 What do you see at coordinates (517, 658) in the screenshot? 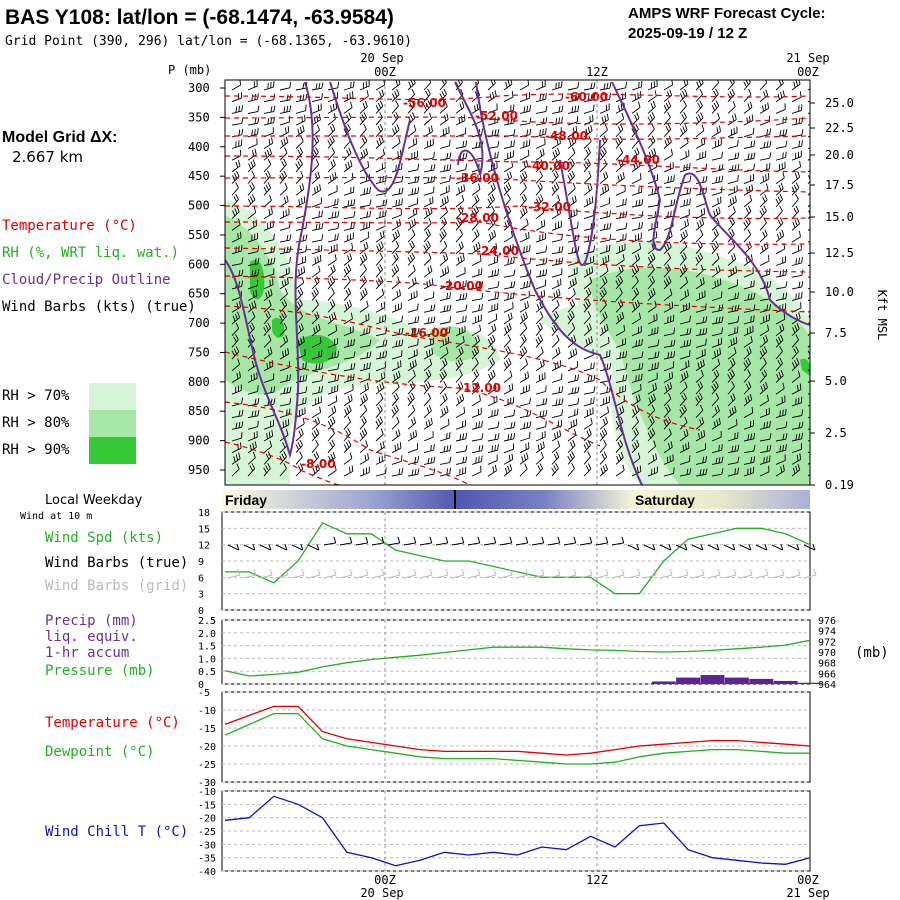
I see `pressure-line` at bounding box center [517, 658].